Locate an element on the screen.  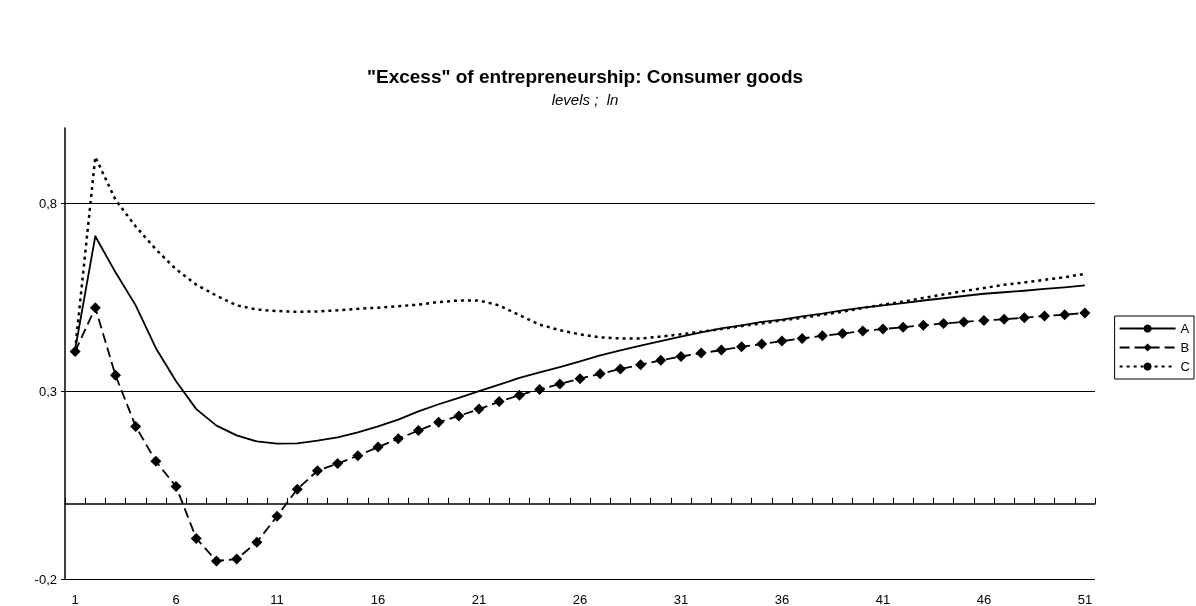
x-tick-label: 51 is located at coordinates (1085, 599).